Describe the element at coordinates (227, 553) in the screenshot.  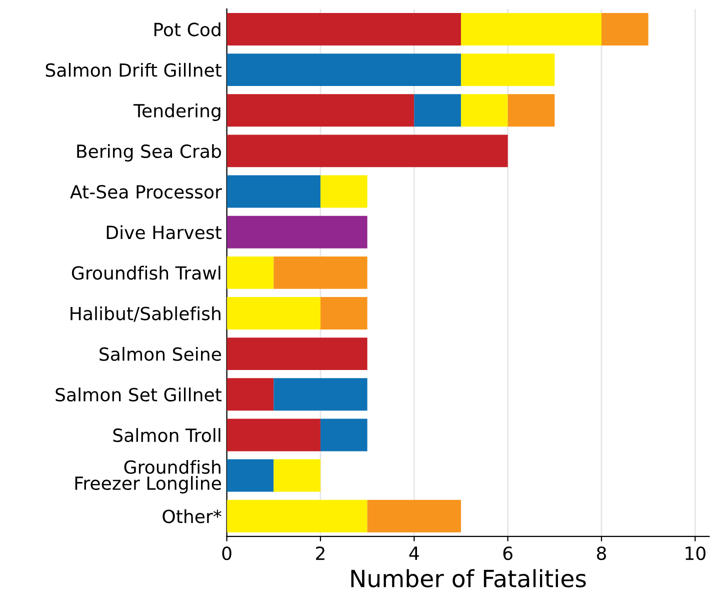
I see `x-tick-label: 0` at that location.